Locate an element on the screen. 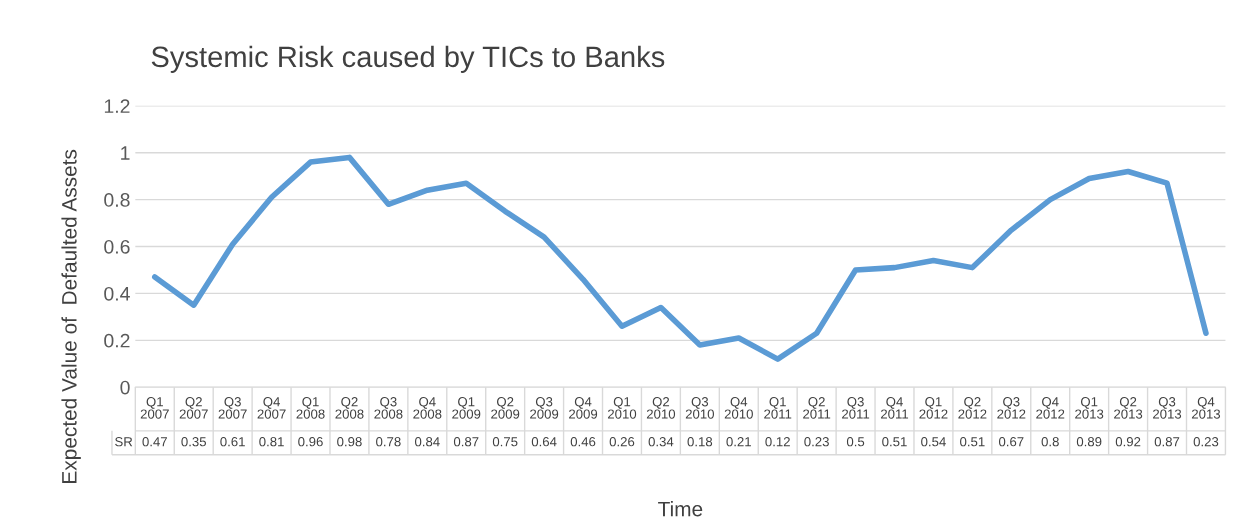 The width and height of the screenshot is (1253, 529). data-label: 0.84 is located at coordinates (427, 442).